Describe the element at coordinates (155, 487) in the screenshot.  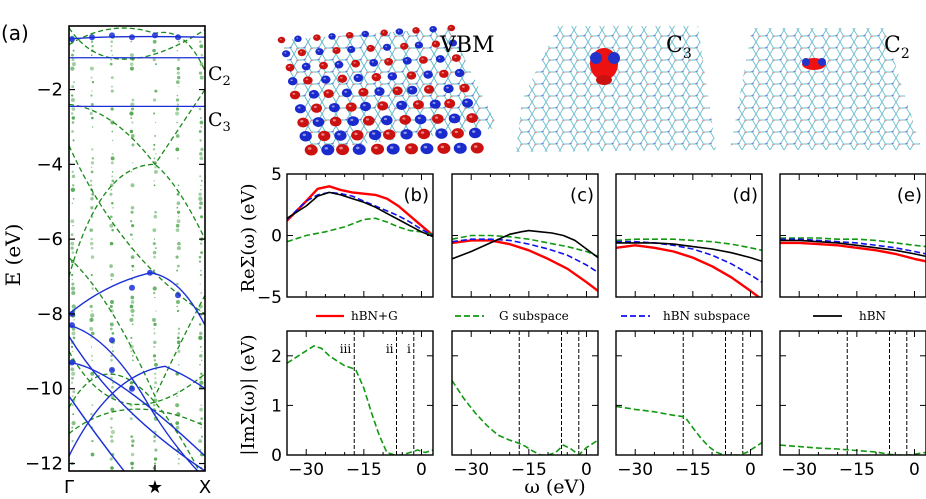
I see `star-icon: ★` at that location.